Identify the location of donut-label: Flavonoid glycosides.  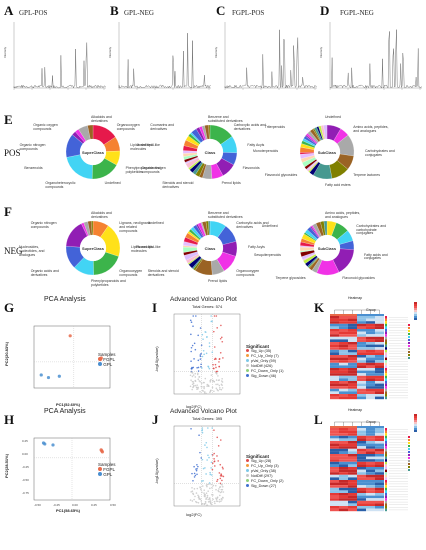
(281, 175).